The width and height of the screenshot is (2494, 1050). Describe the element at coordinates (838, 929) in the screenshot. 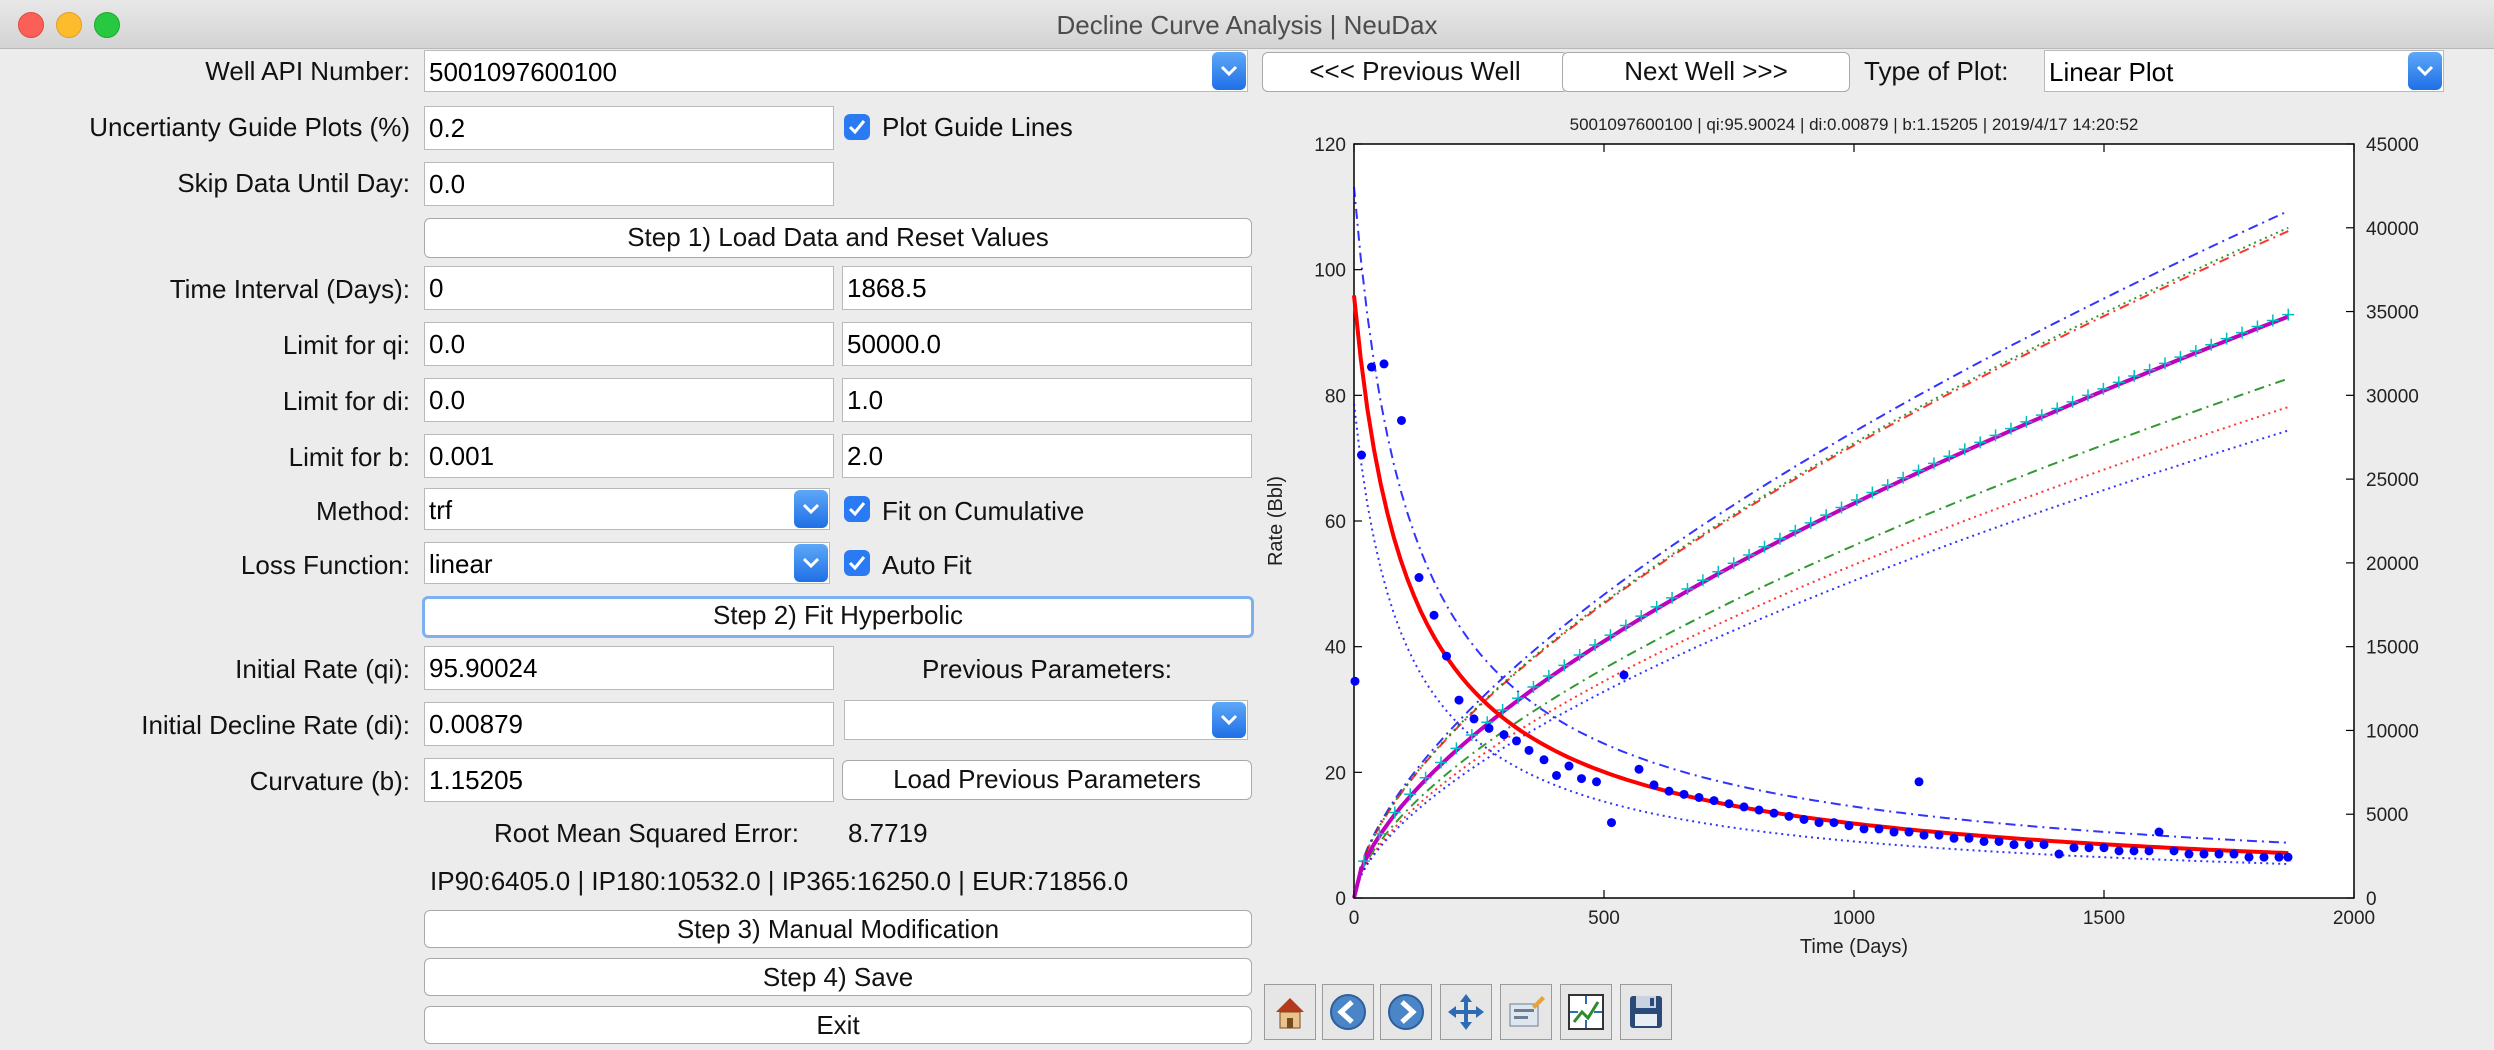

I see `manual-modification-button: Step 3) Manual Modification` at that location.